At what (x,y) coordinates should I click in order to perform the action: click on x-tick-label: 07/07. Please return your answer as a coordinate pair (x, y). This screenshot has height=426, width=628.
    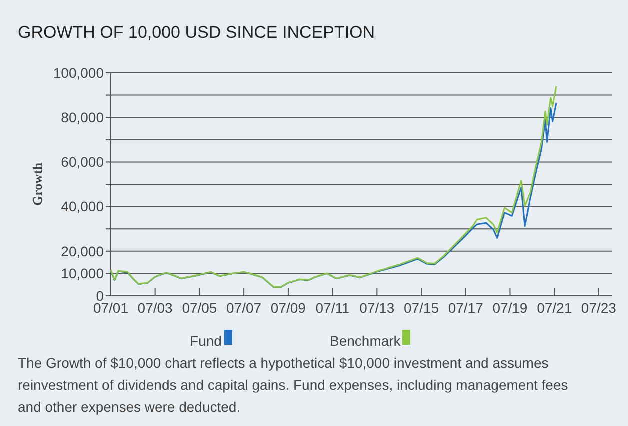
    Looking at the image, I should click on (244, 308).